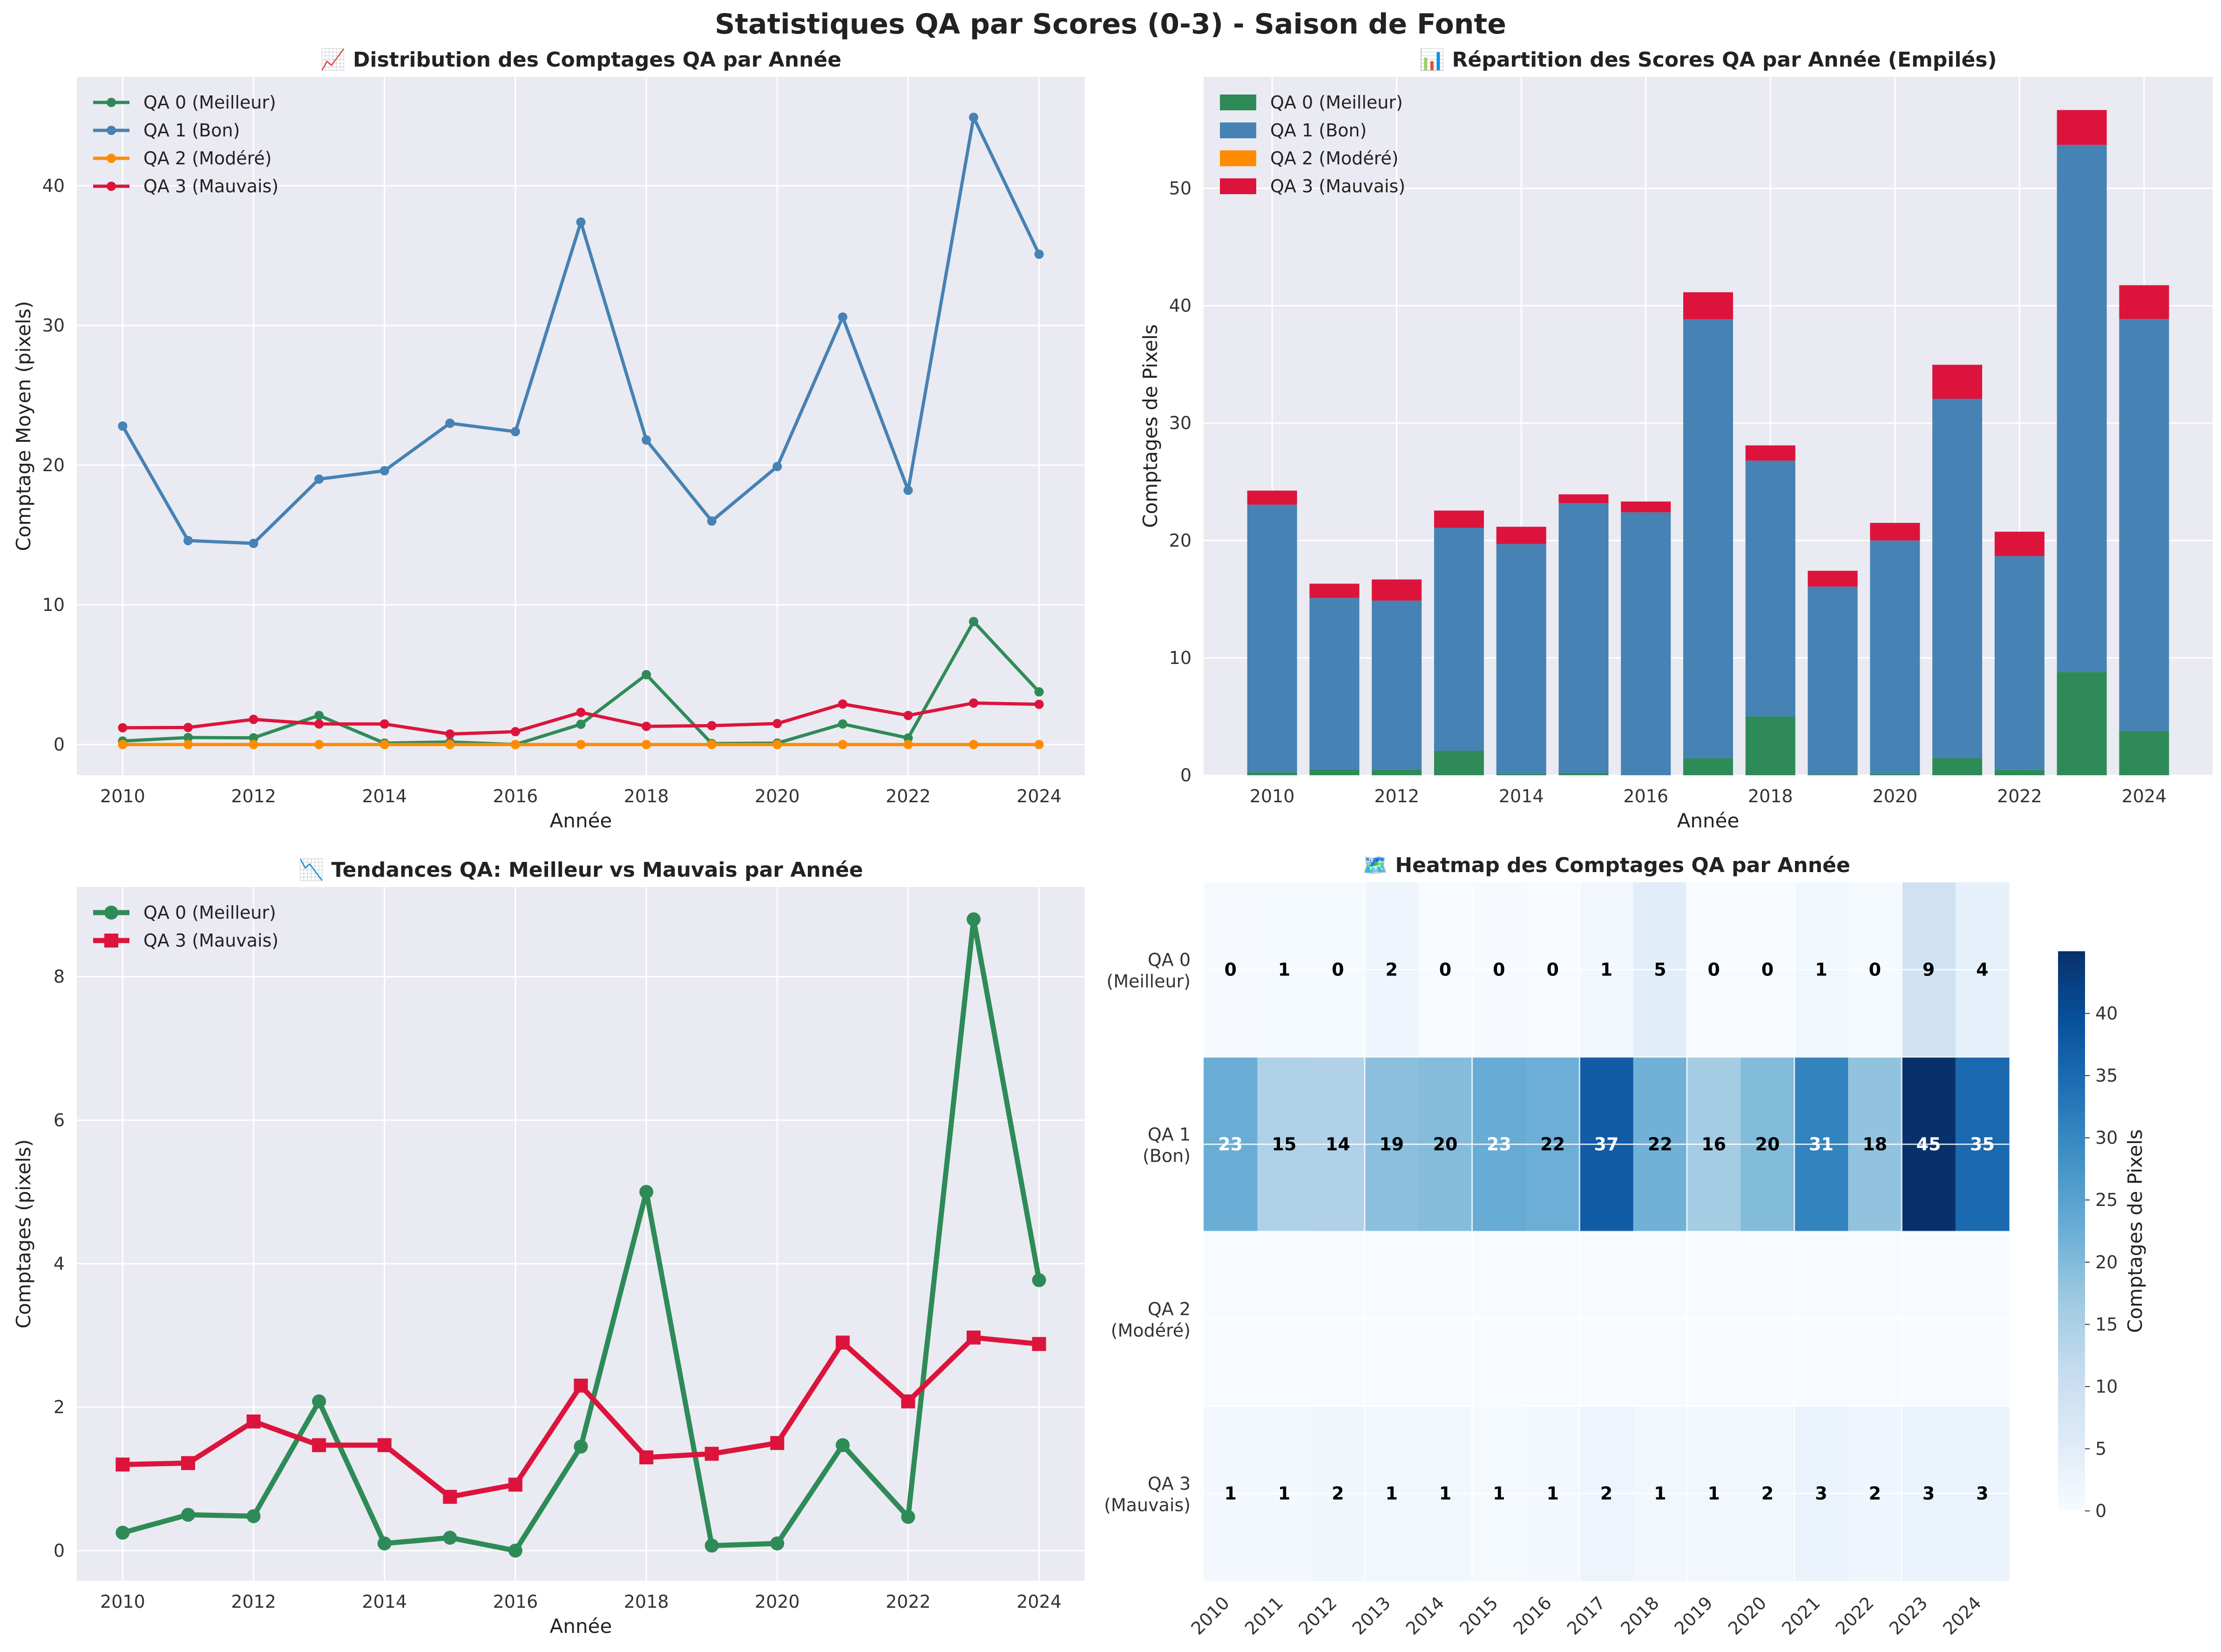 Image resolution: width=2221 pixels, height=1652 pixels. I want to click on row-label: (Meilleur), so click(1148, 981).